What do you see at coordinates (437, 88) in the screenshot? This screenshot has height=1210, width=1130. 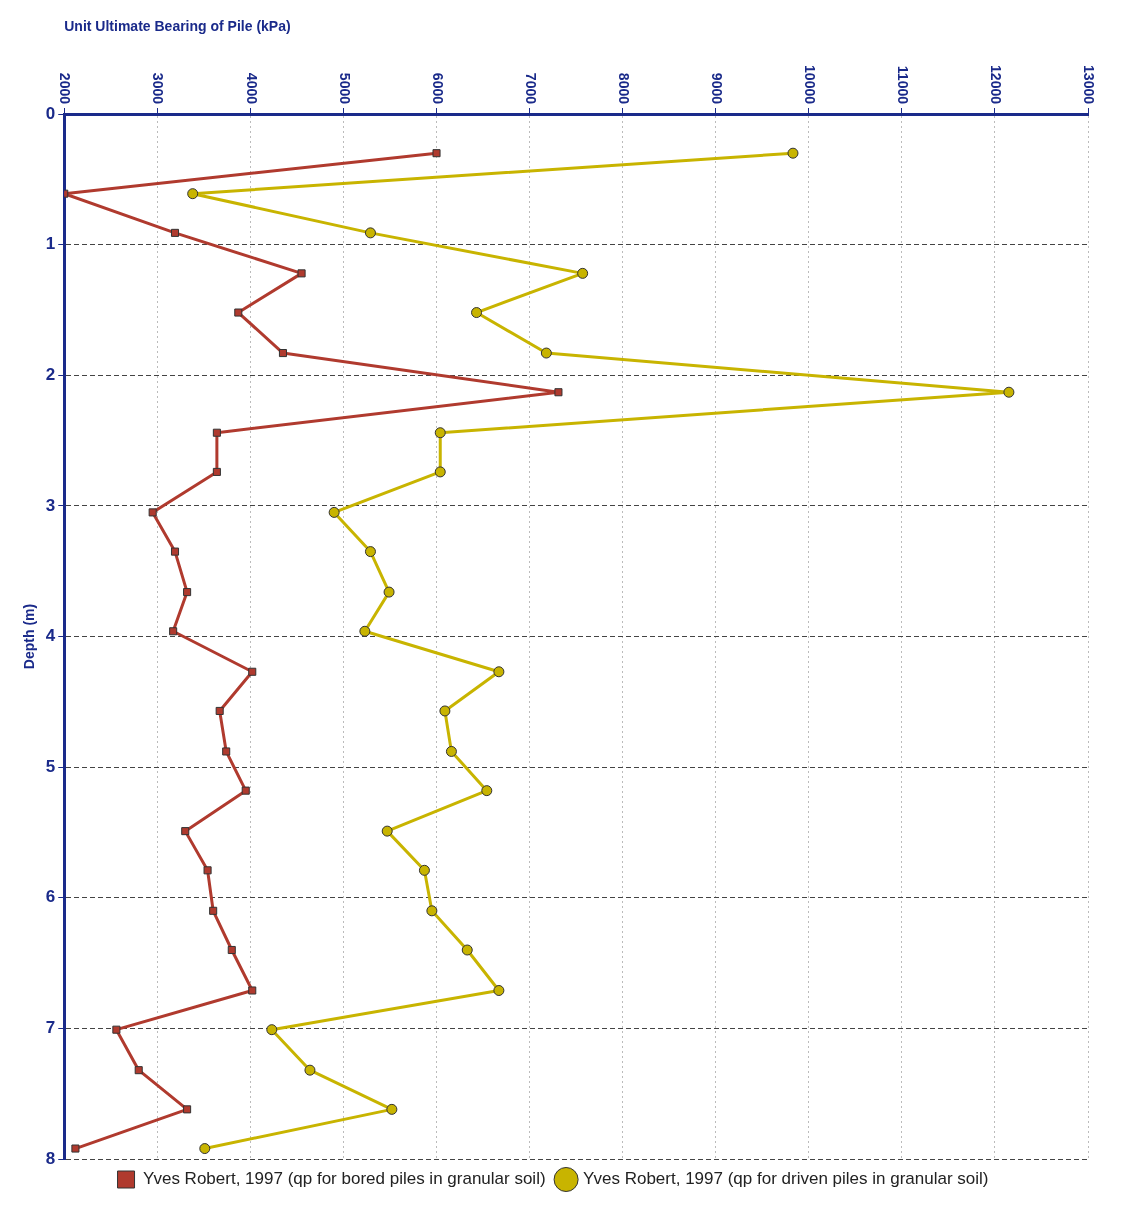 I see `x-tick-label: 6000` at bounding box center [437, 88].